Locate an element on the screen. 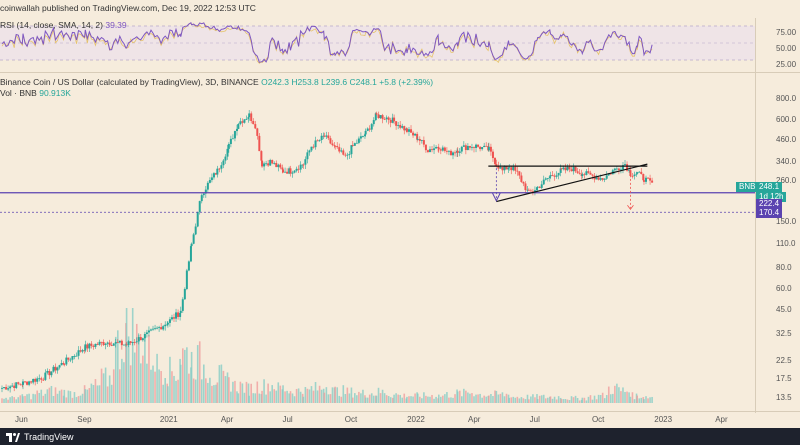  time-tick-label: Oct is located at coordinates (598, 419).